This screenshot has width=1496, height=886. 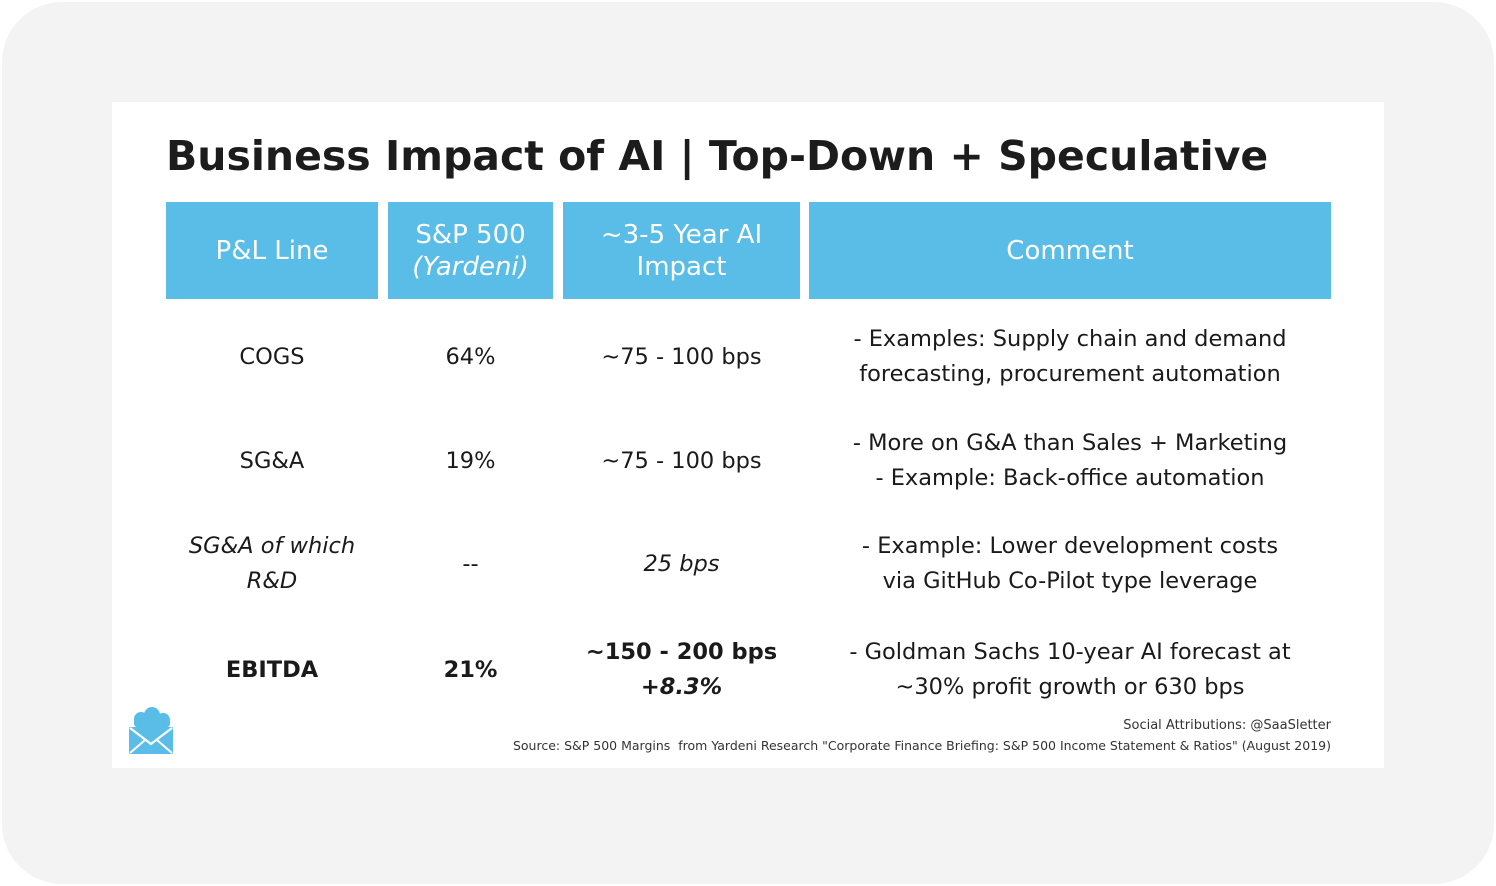 I want to click on header-sp500-source: (Yardeni), so click(x=470, y=266).